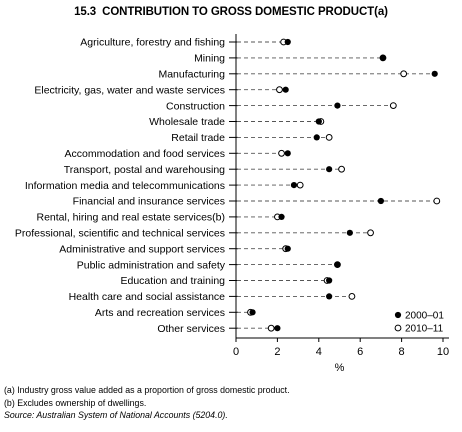 The image size is (462, 432). What do you see at coordinates (151, 265) in the screenshot?
I see `category-label: Public administration and safety` at bounding box center [151, 265].